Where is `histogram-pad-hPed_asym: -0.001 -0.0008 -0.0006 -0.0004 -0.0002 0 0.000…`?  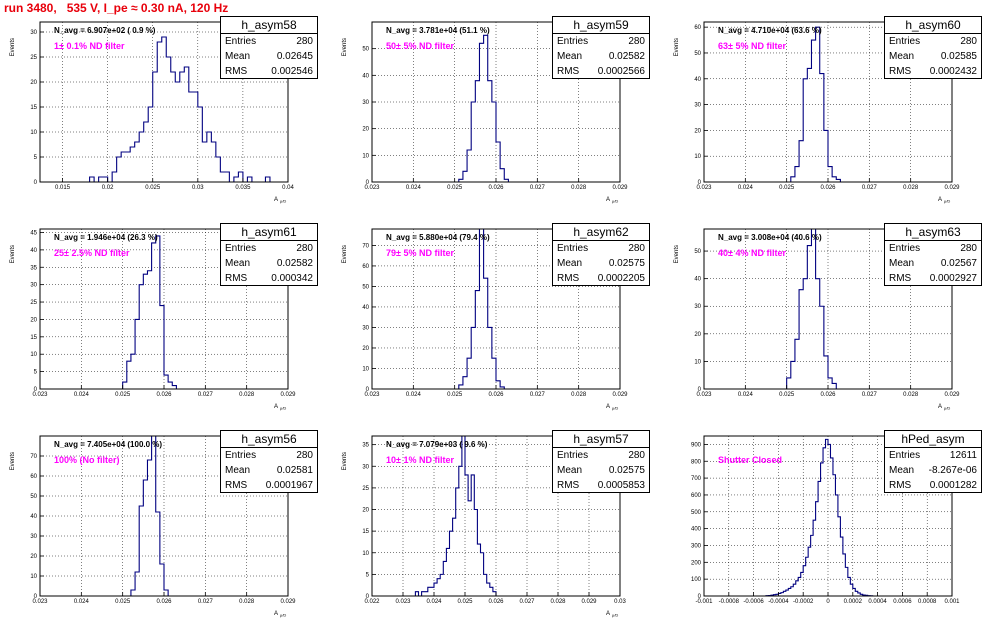
histogram-pad-hPed_asym: -0.001 -0.0008 -0.0006 -0.0004 -0.0002 0 0.000… is located at coordinates (830, 517).